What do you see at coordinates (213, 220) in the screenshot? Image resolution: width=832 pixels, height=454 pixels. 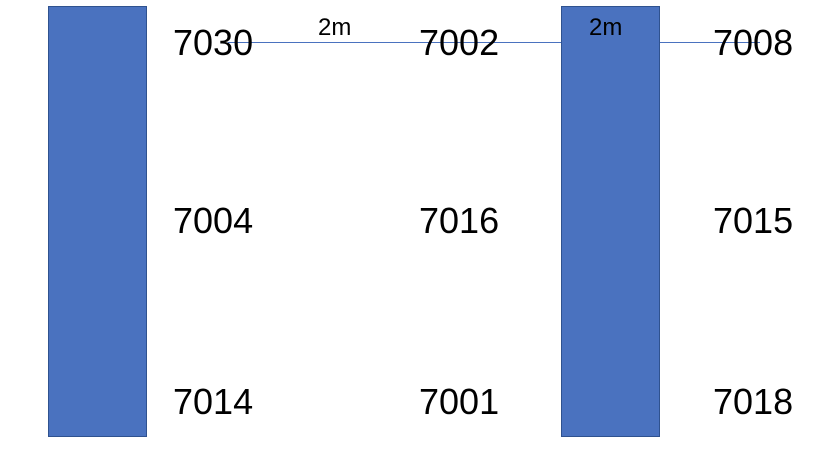 I see `label-r2-c1: 7004` at bounding box center [213, 220].